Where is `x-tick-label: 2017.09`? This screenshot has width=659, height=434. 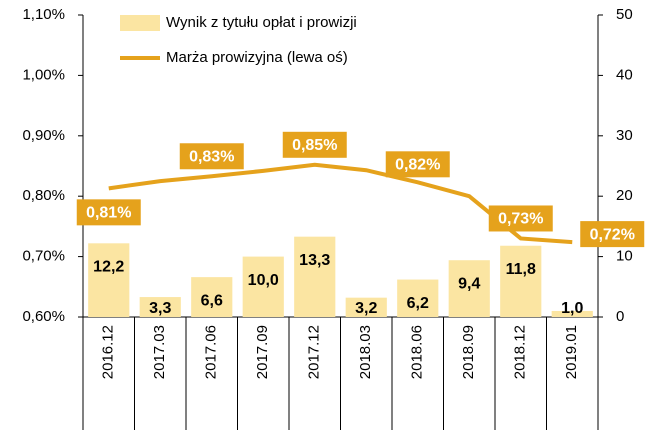 x-tick-label: 2017.09 is located at coordinates (262, 352).